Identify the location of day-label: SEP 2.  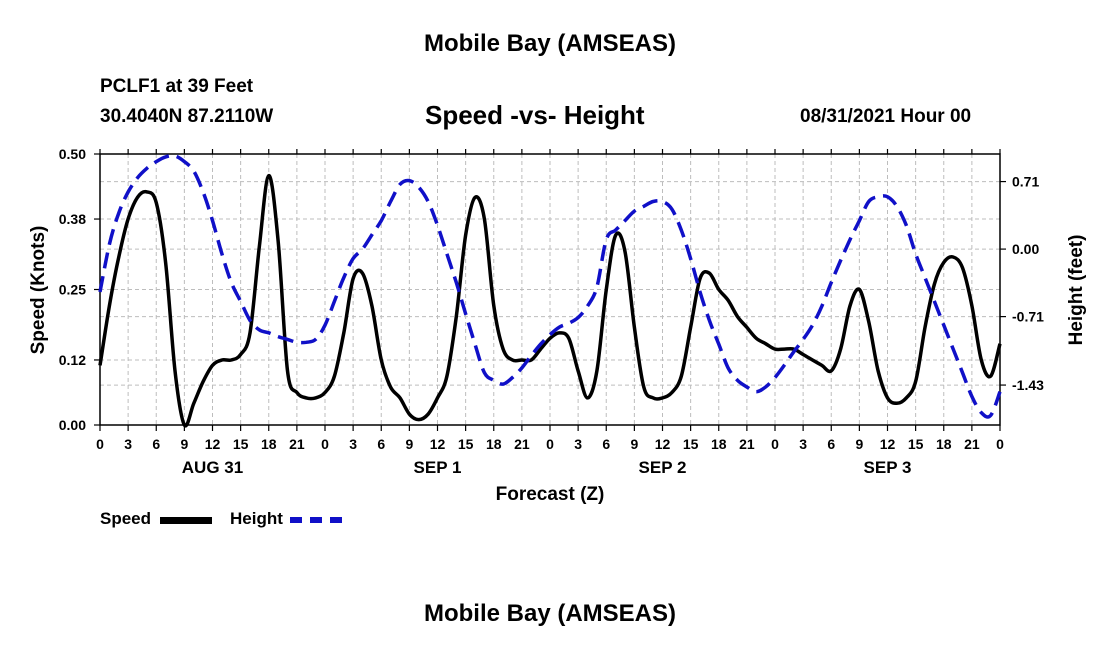
(663, 467).